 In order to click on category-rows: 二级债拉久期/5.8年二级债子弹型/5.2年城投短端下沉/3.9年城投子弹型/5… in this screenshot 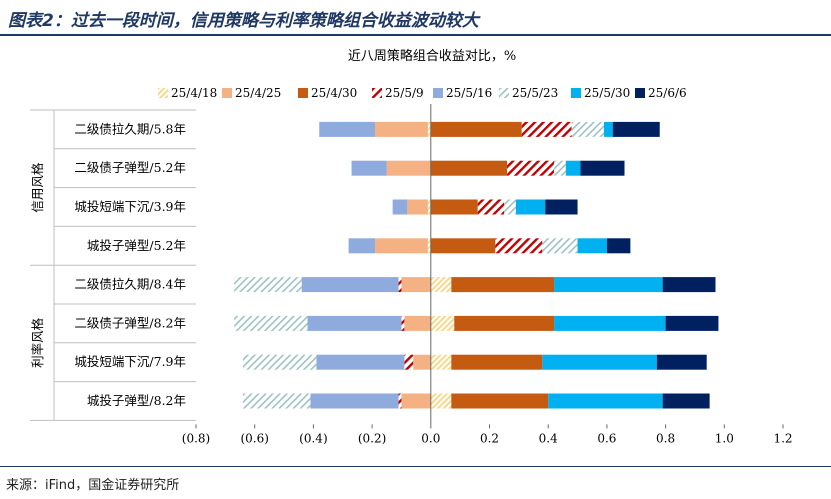, I will do `click(113, 265)`.